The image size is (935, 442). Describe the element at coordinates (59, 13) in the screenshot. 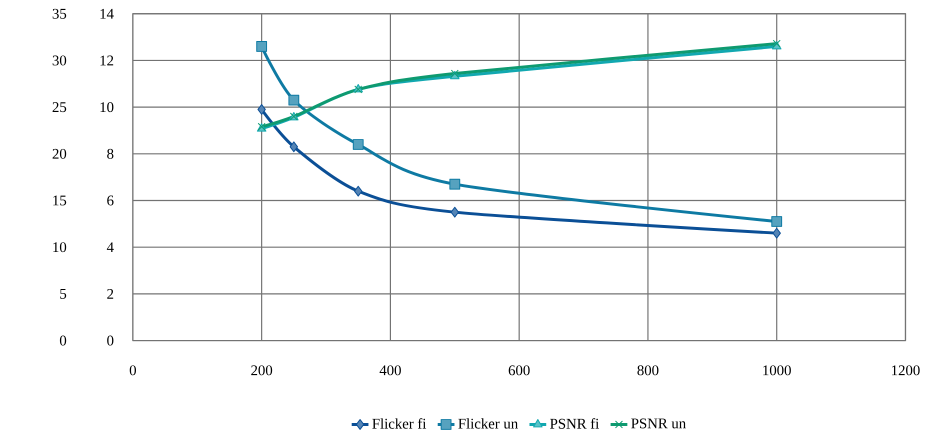

I see `y-tick-label: 35` at that location.